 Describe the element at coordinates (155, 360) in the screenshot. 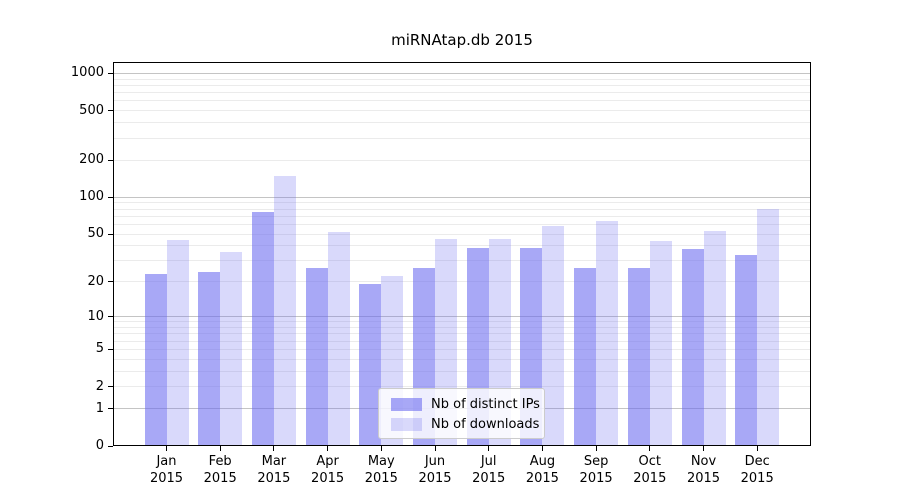

I see `bar-distinct-ips-jan` at that location.